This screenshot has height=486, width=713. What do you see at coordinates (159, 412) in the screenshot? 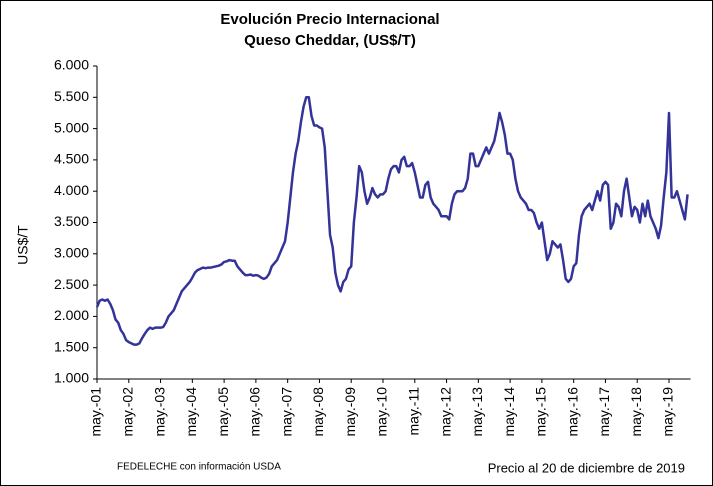
I see `x-tick-label: may.-03` at bounding box center [159, 412].